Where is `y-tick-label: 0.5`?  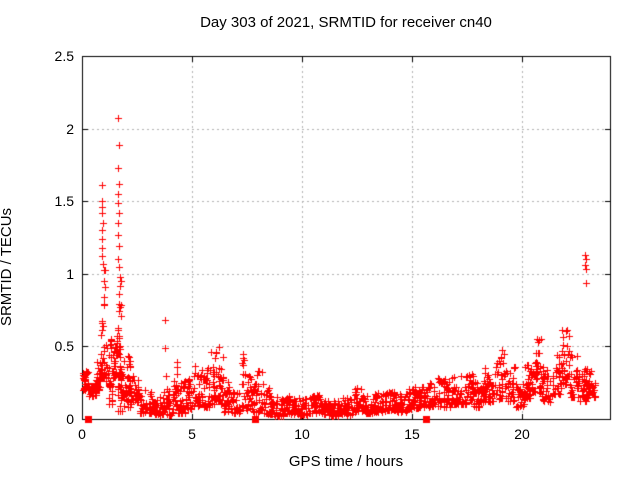
y-tick-label: 0.5 is located at coordinates (64, 346).